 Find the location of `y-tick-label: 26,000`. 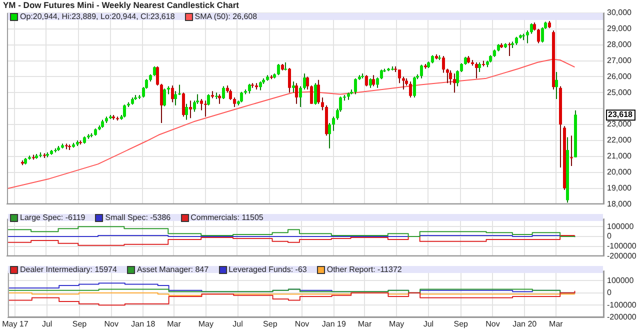

y-tick-label: 26,000 is located at coordinates (619, 76).